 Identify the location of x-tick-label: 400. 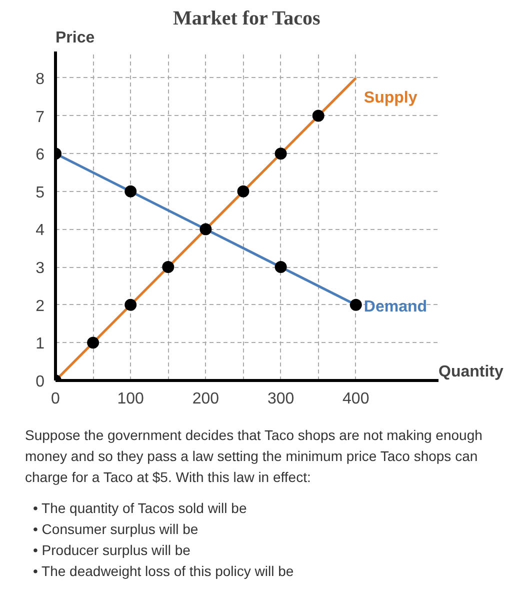
(356, 399).